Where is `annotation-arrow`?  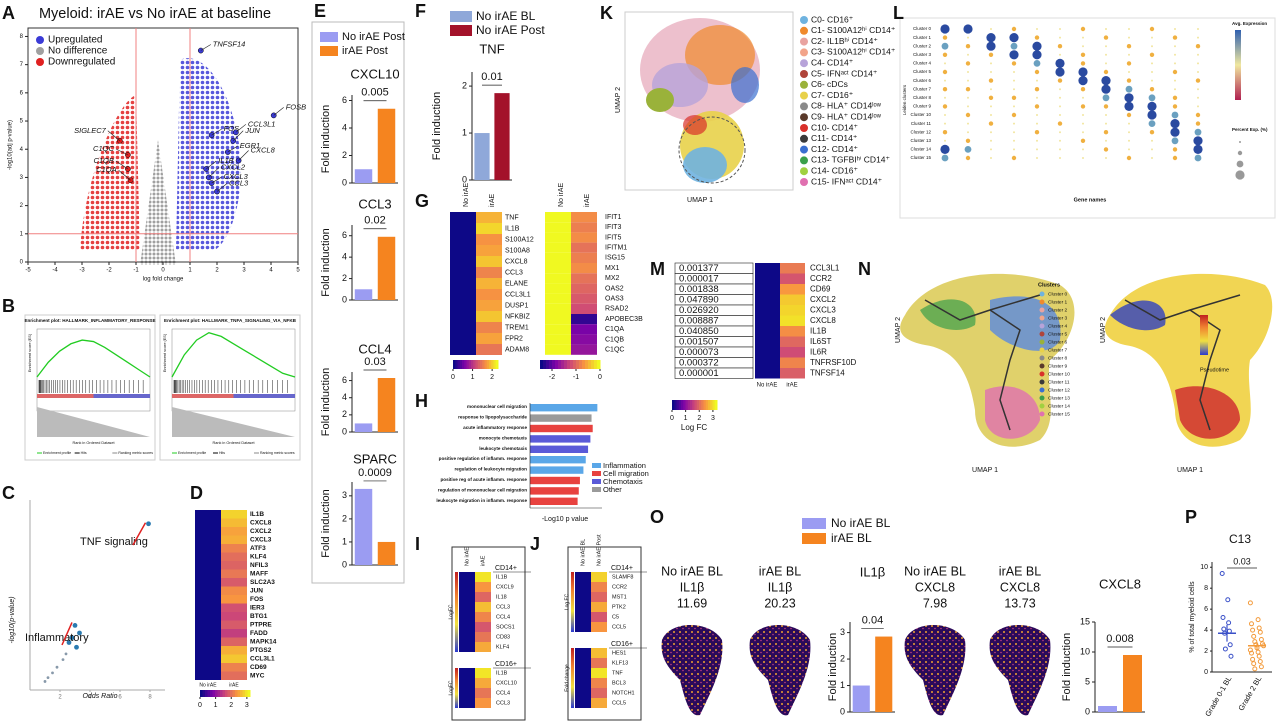 annotation-arrow is located at coordinates (139, 534).